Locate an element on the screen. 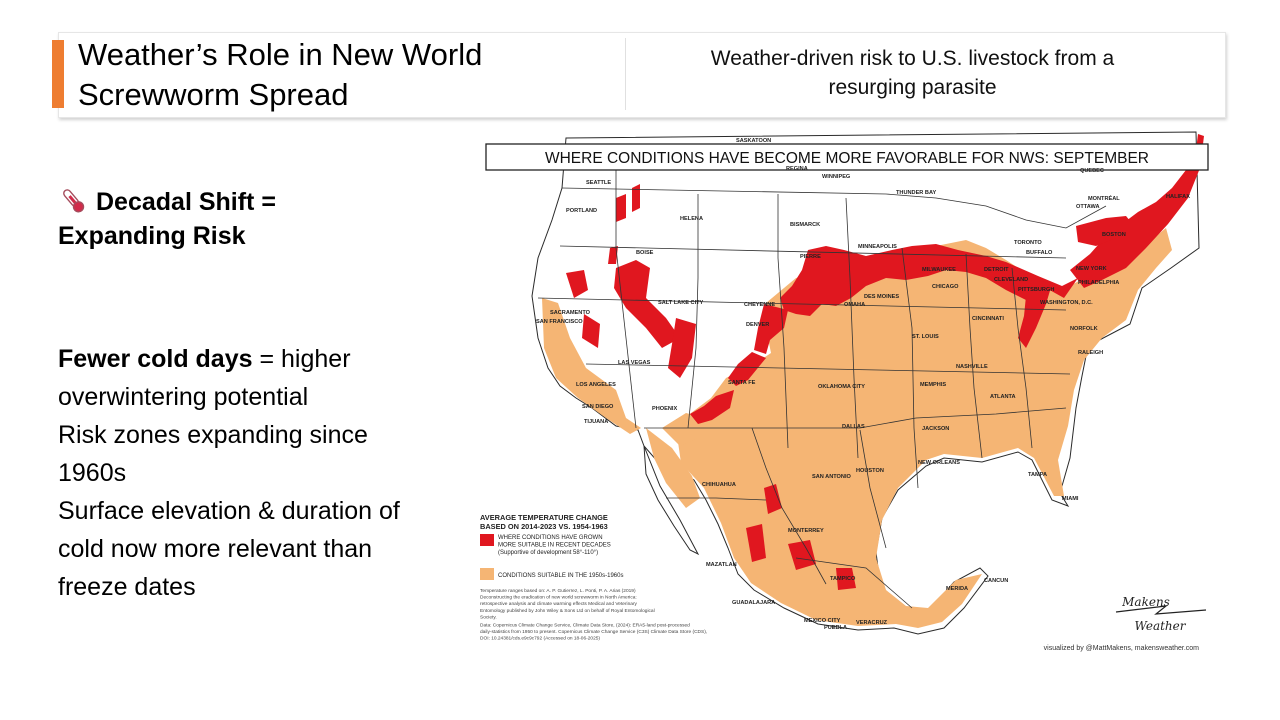 The image size is (1280, 720). city-label: MERIDA is located at coordinates (957, 589).